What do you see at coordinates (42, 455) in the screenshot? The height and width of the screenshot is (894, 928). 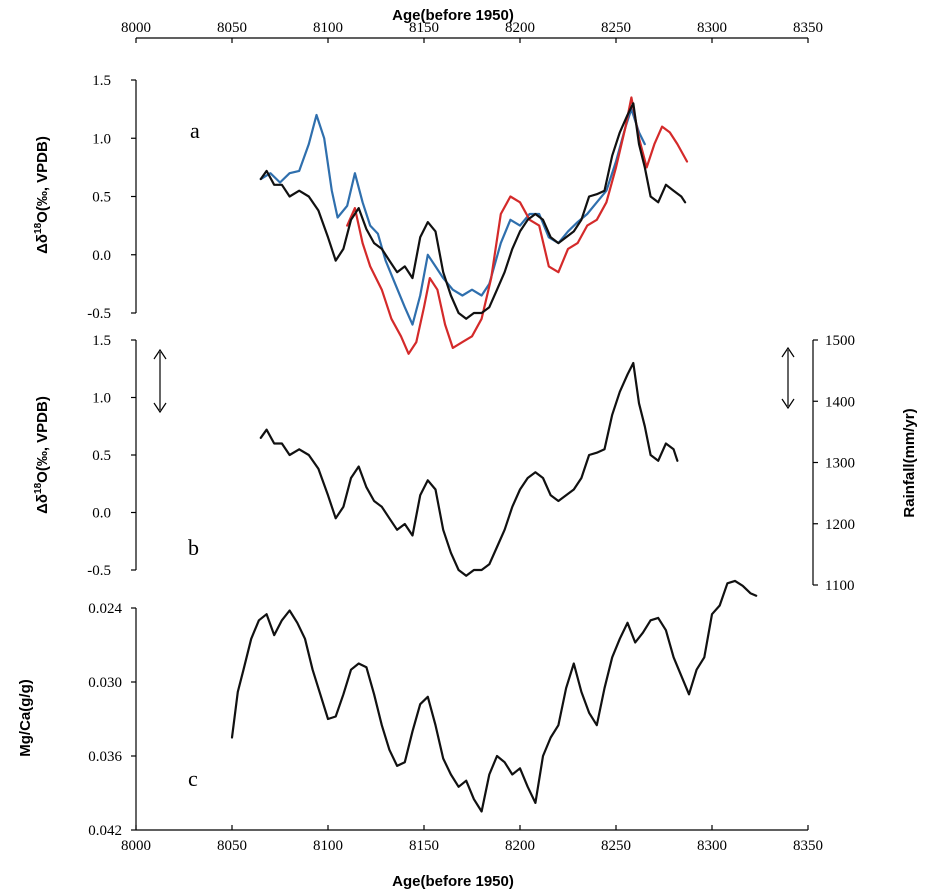 I see `panel-b-ylabel: Δδ18O(‰, VPDB)` at bounding box center [42, 455].